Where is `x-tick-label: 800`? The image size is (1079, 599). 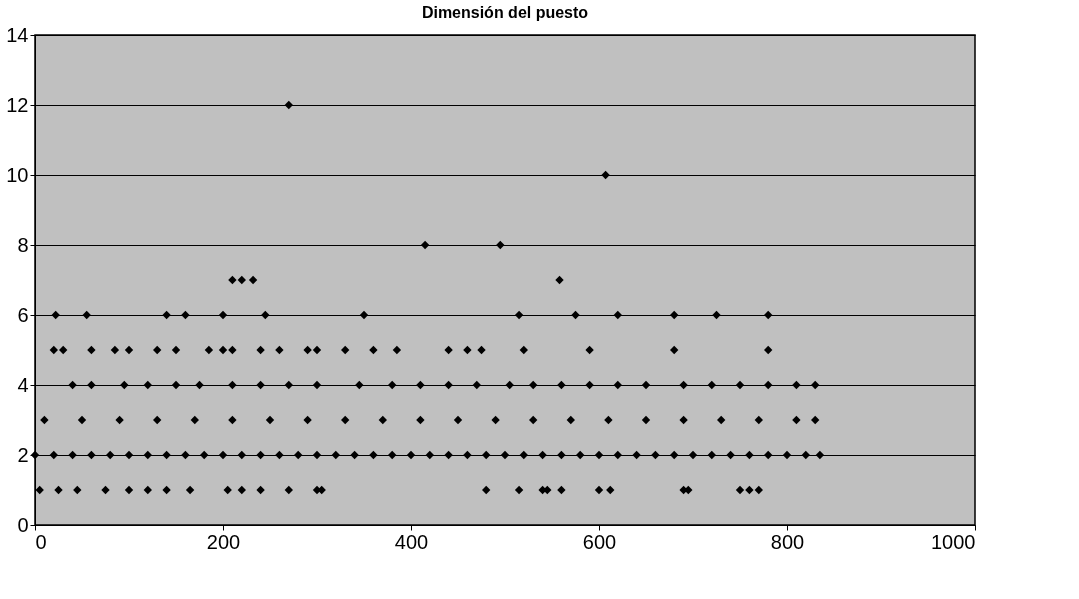 x-tick-label: 800 is located at coordinates (787, 541).